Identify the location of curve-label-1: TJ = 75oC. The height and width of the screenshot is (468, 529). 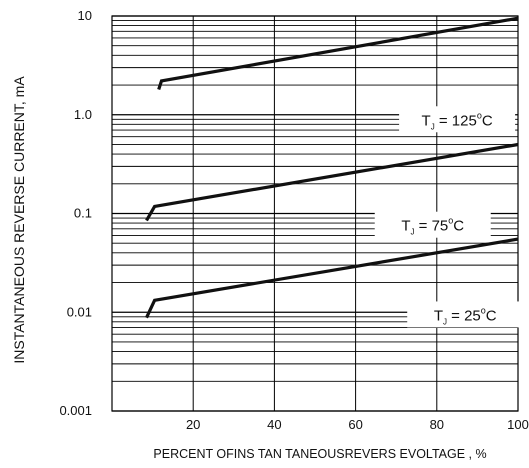
(432, 226).